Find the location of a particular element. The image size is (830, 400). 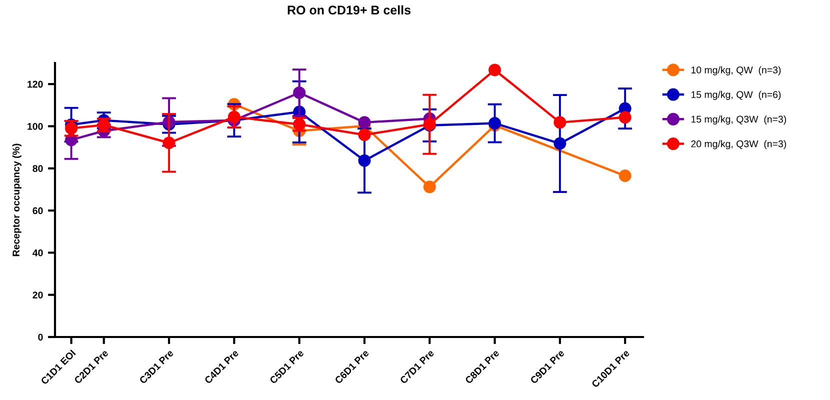

y-tick-label: 100 is located at coordinates (35, 126).